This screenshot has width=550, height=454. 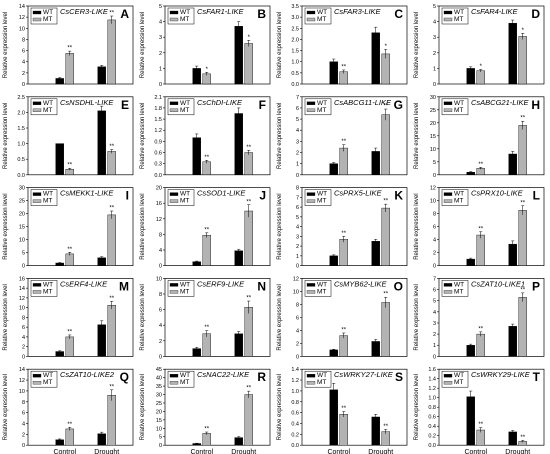 I want to click on x-tick-label: Control, so click(x=338, y=451).